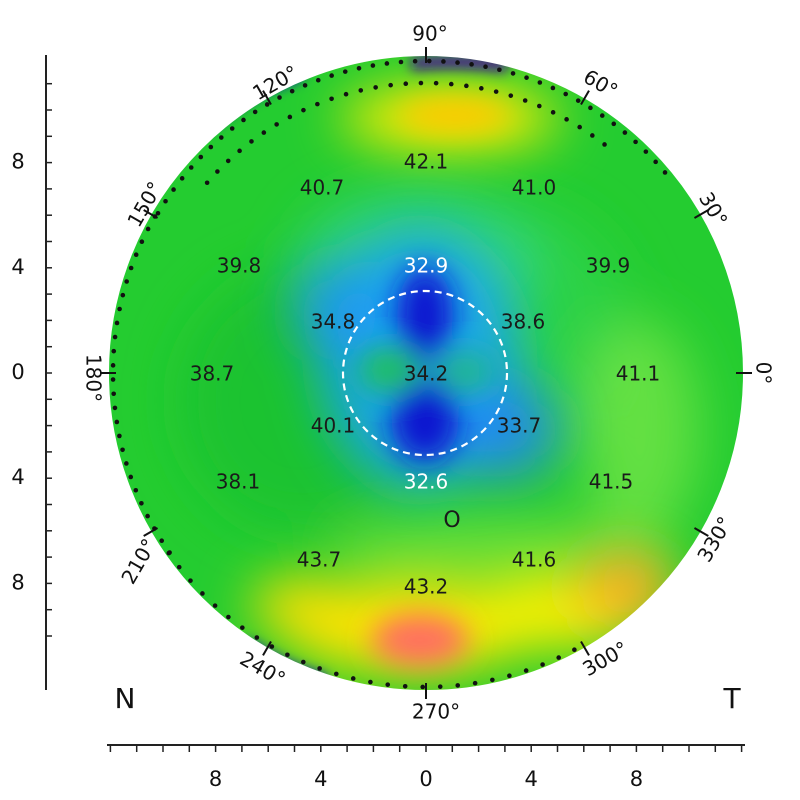 Image resolution: width=800 pixels, height=800 pixels. Describe the element at coordinates (426, 482) in the screenshot. I see `power-value: 32.6` at that location.